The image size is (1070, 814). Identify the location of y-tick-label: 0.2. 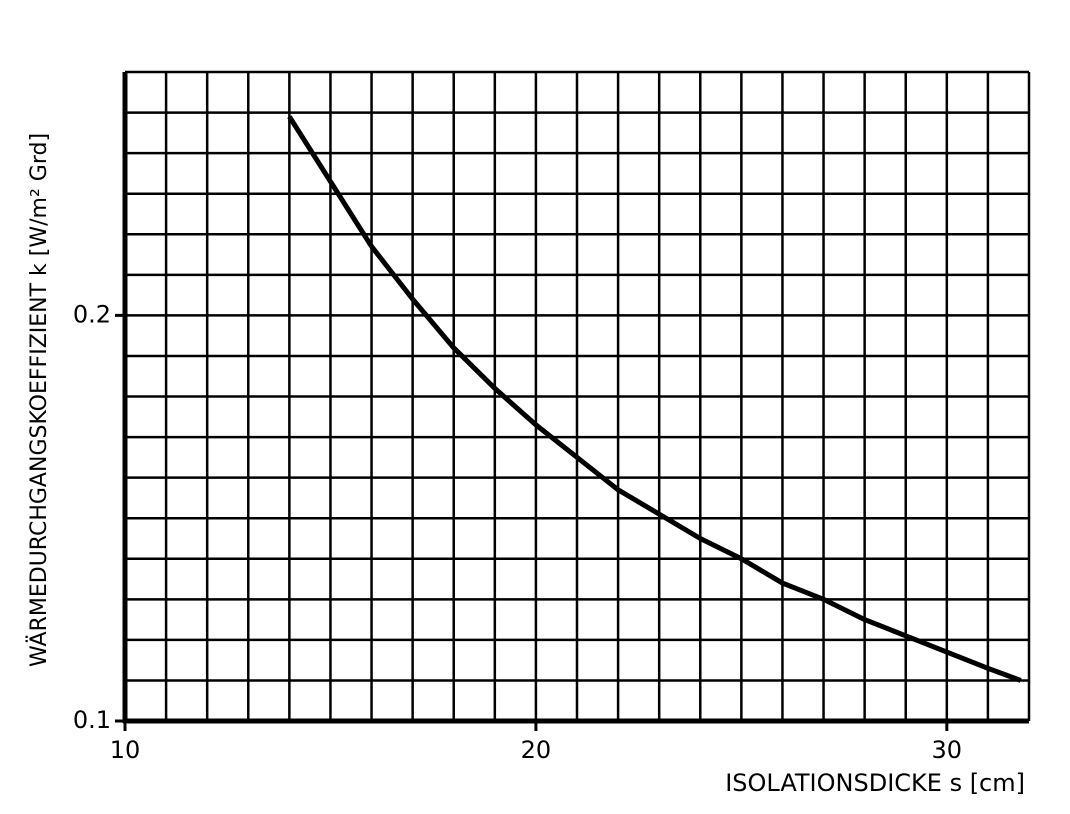
(92, 314).